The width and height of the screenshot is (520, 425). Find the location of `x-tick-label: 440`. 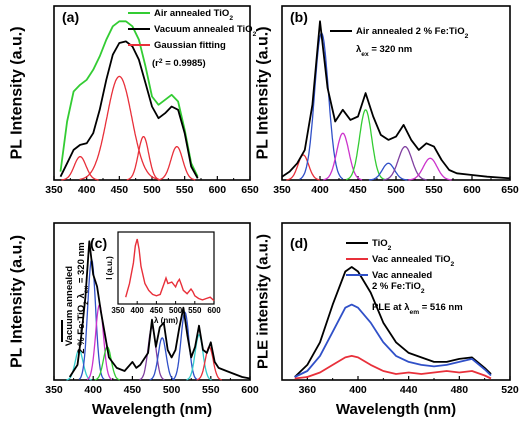

x-tick-label: 440 is located at coordinates (409, 390).